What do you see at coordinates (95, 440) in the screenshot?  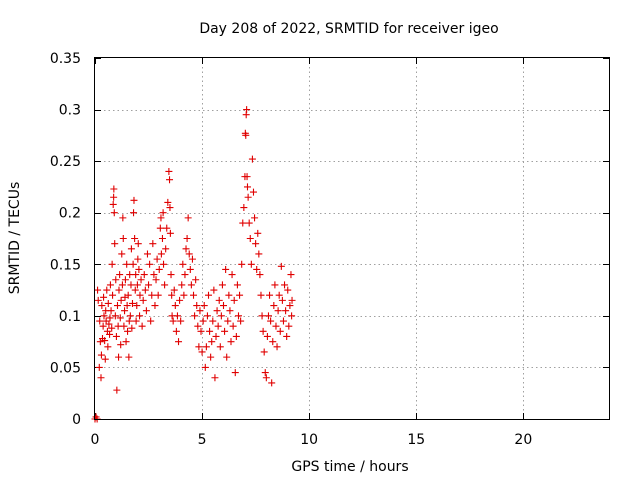 I see `x-tick-label: 0` at bounding box center [95, 440].